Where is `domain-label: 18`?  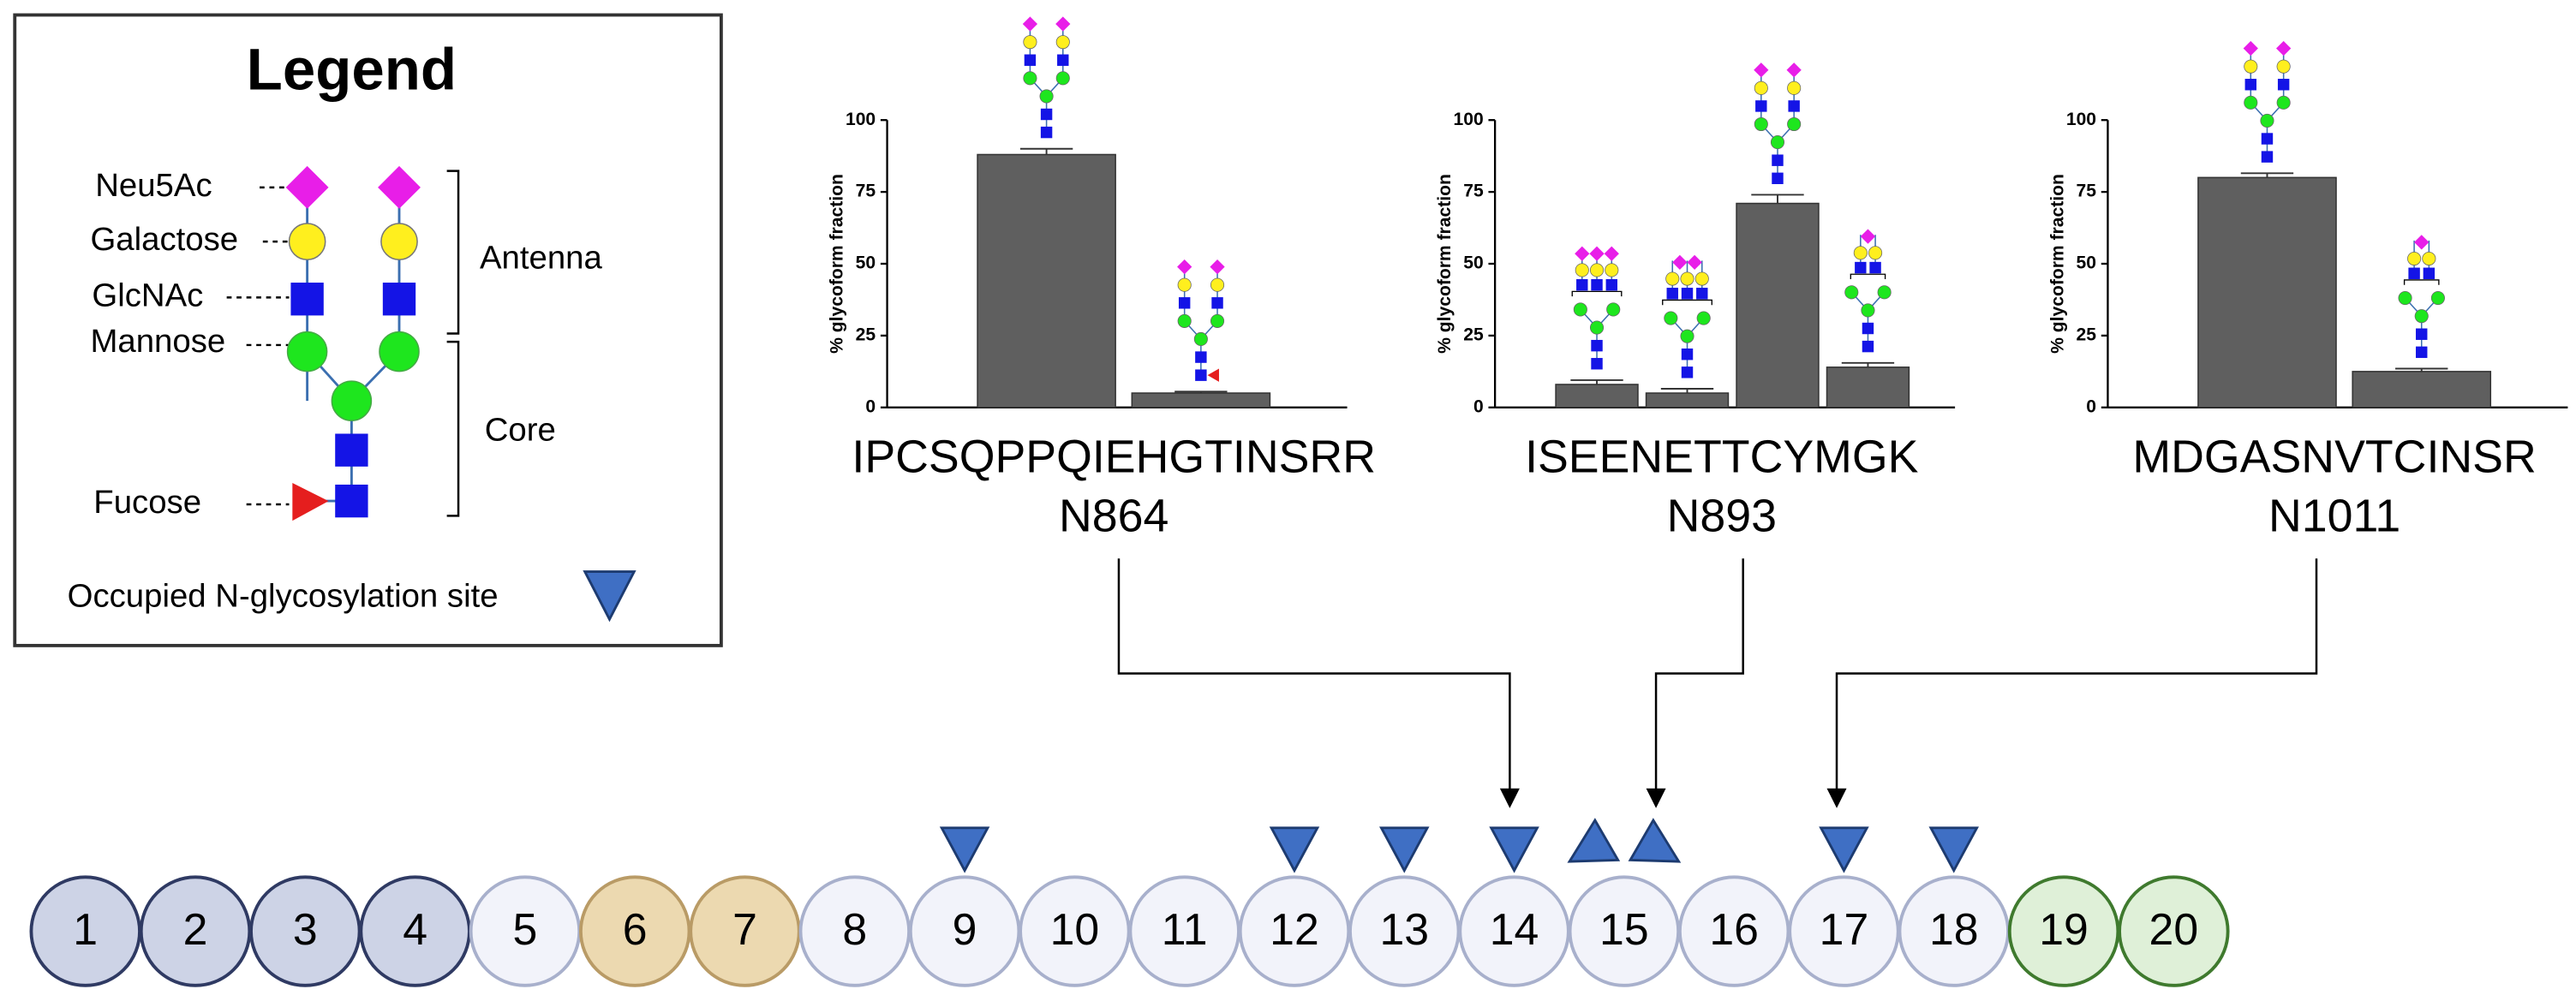 domain-label: 18 is located at coordinates (1954, 929).